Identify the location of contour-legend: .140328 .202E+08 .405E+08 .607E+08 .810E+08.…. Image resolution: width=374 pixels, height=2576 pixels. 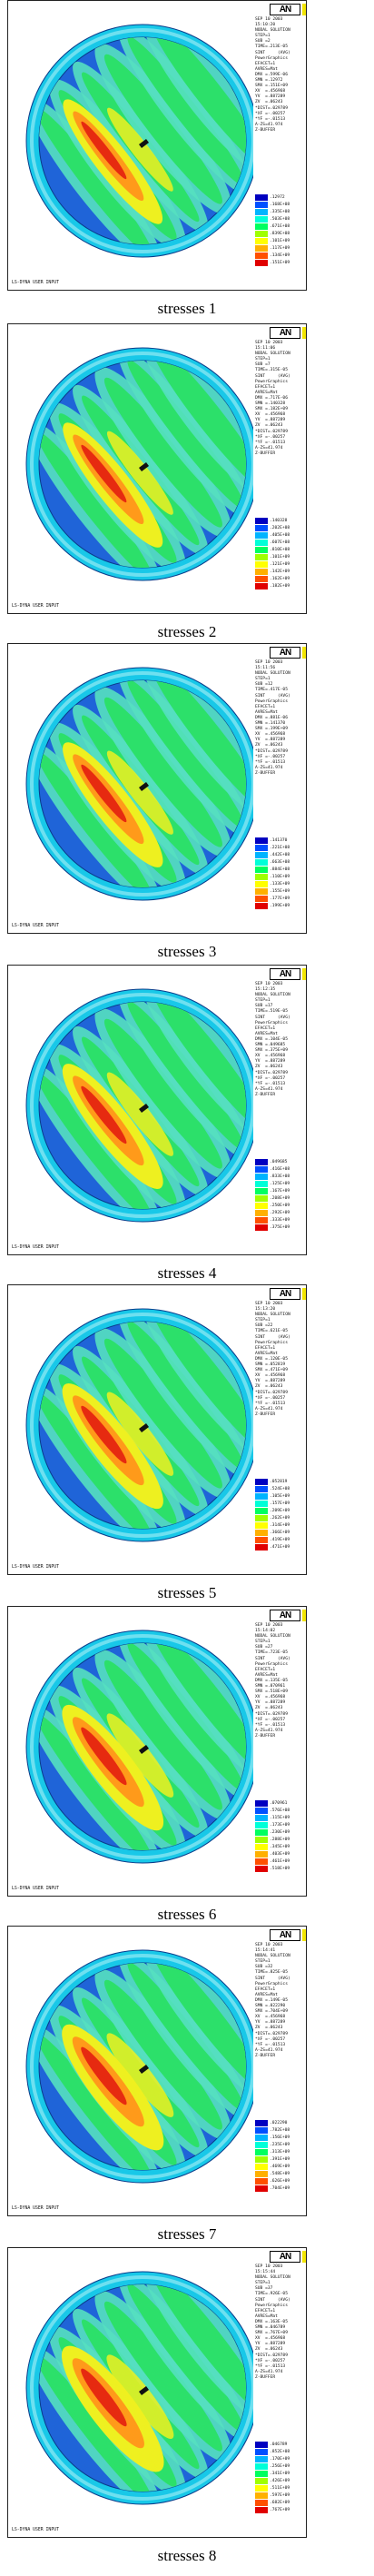
(280, 553).